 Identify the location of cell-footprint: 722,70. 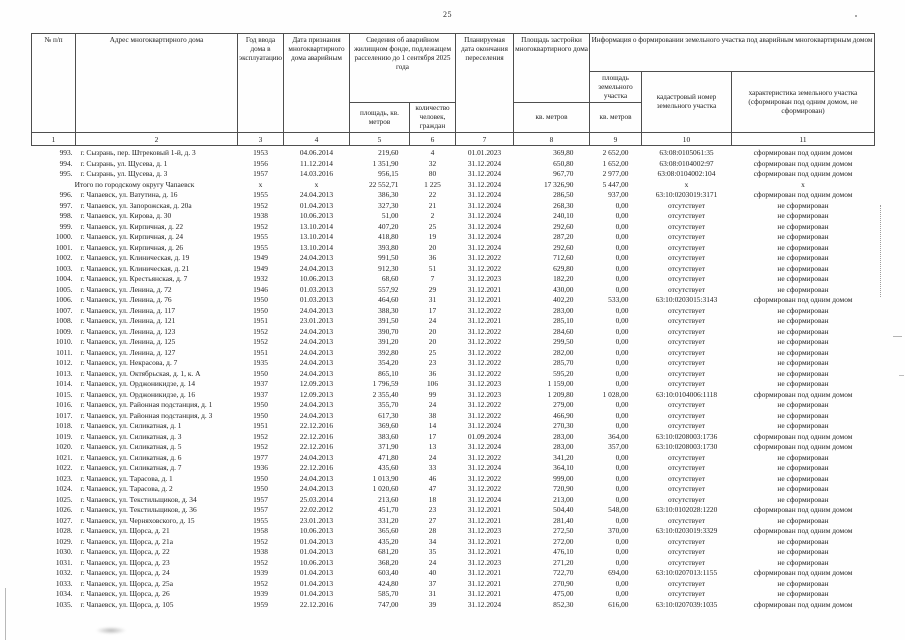
(563, 572).